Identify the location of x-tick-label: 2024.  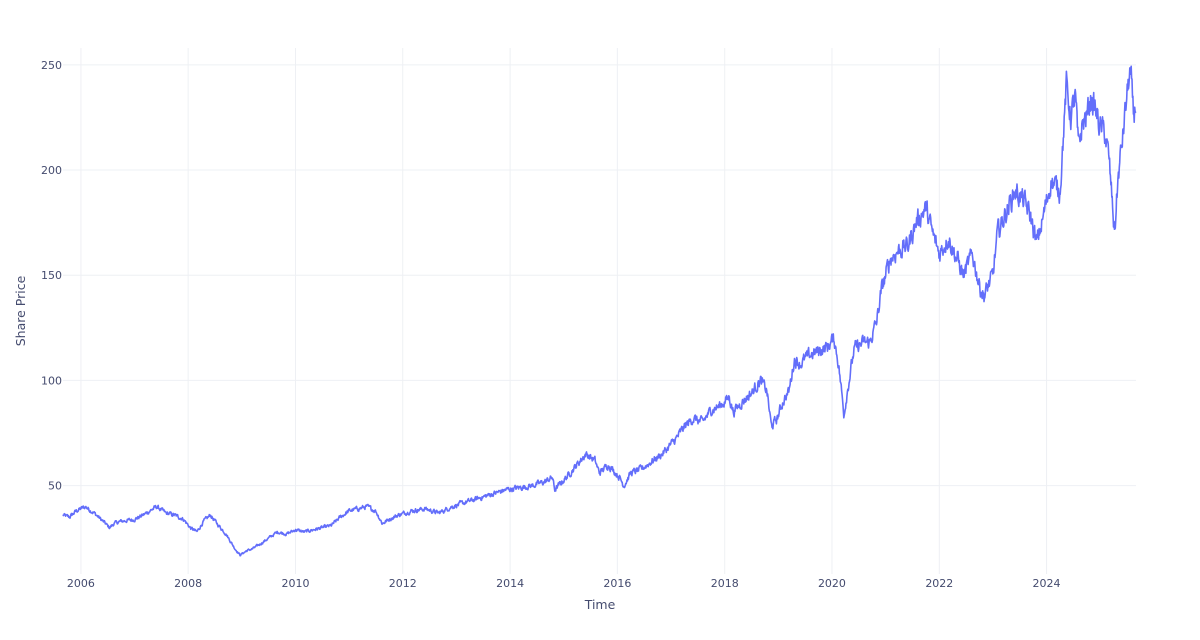
(1047, 583).